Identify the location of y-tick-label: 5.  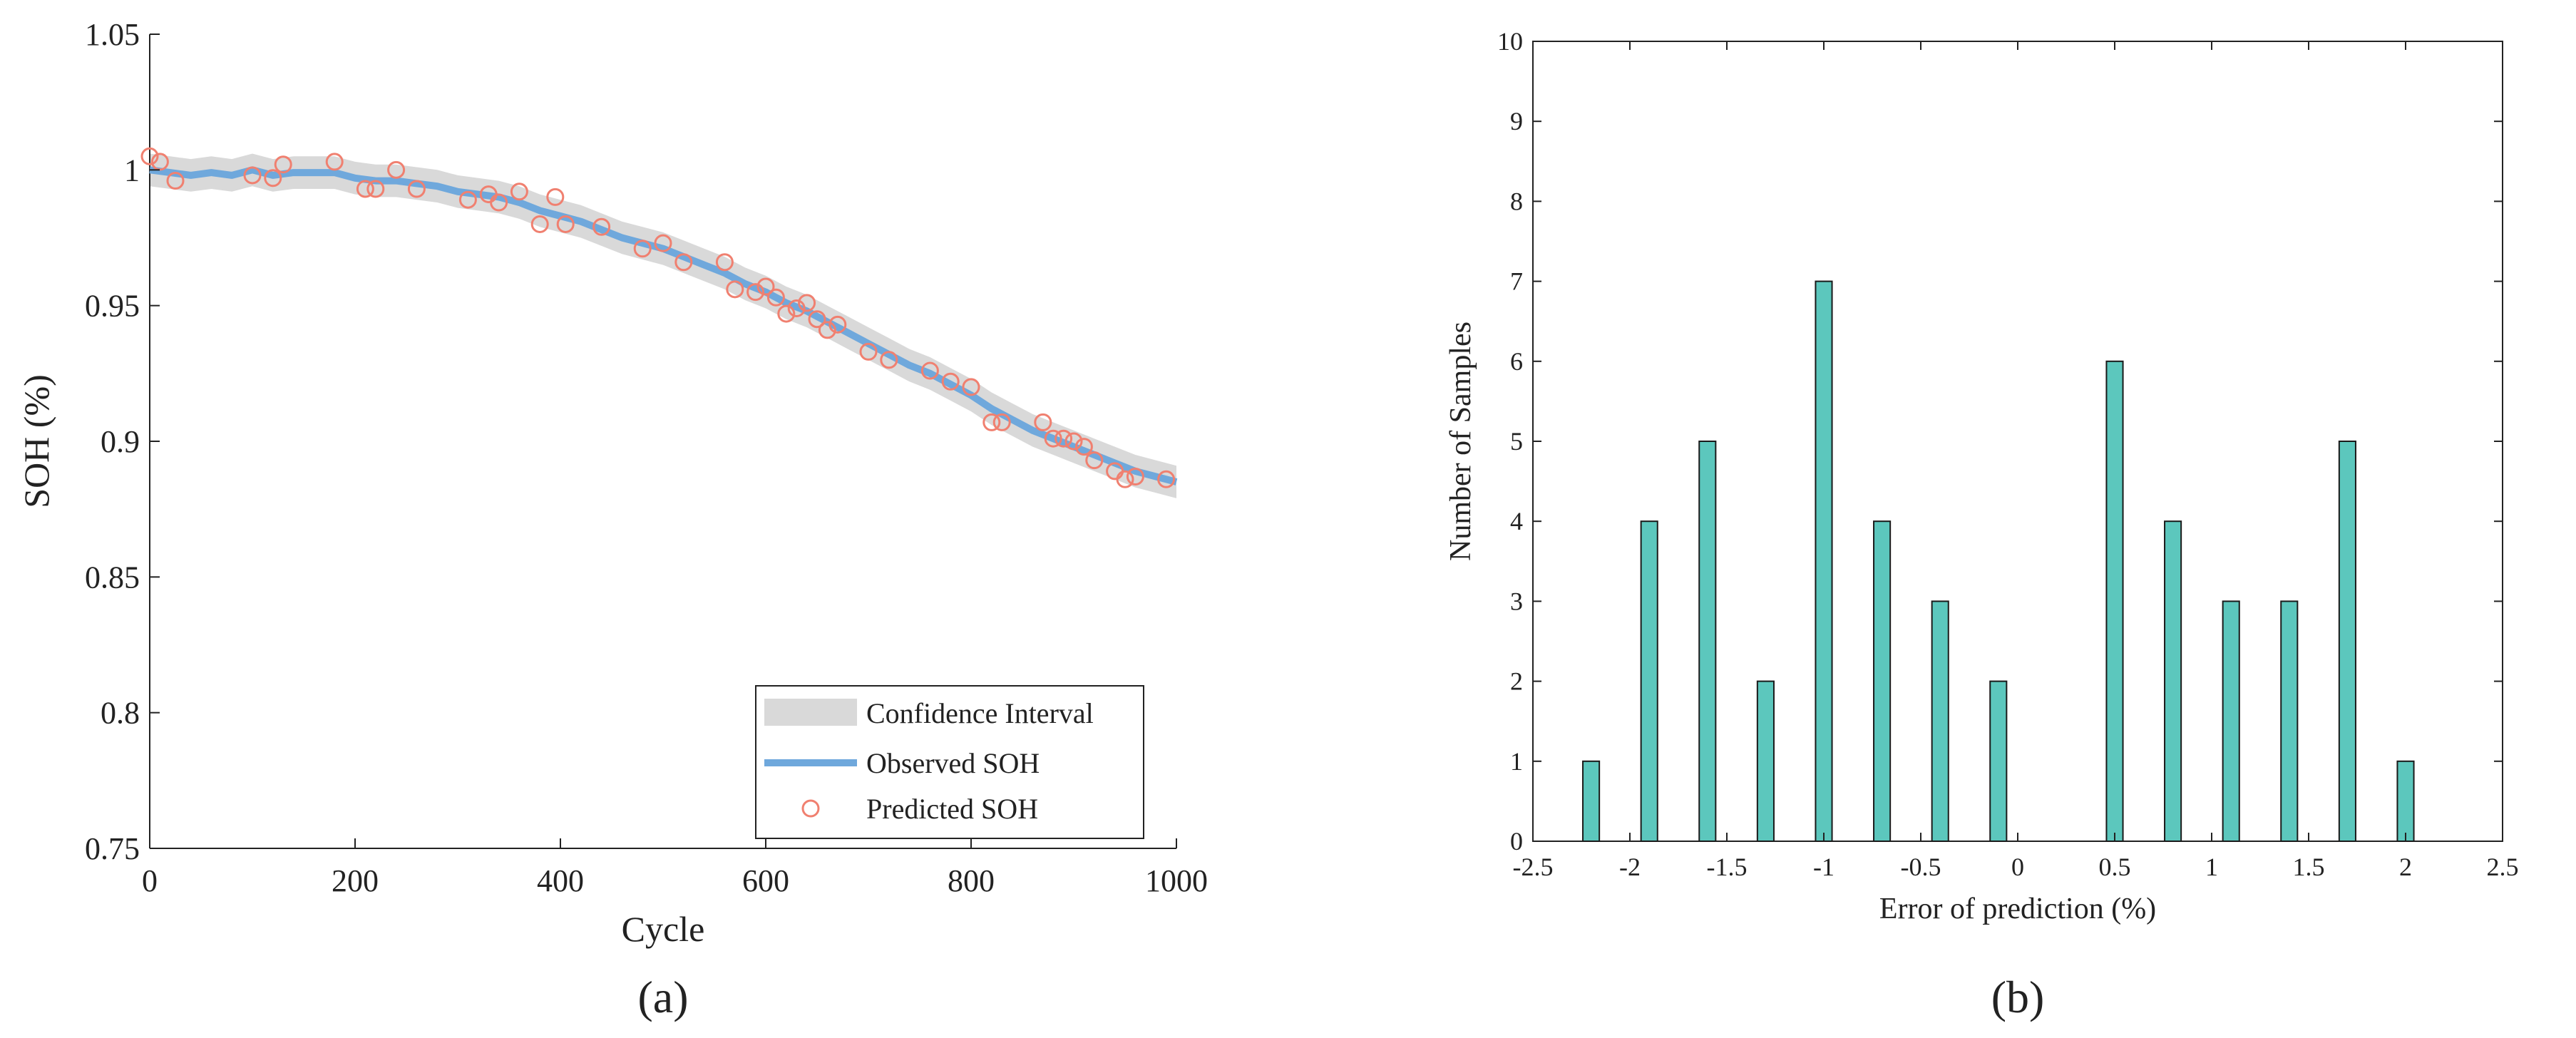
(1516, 441).